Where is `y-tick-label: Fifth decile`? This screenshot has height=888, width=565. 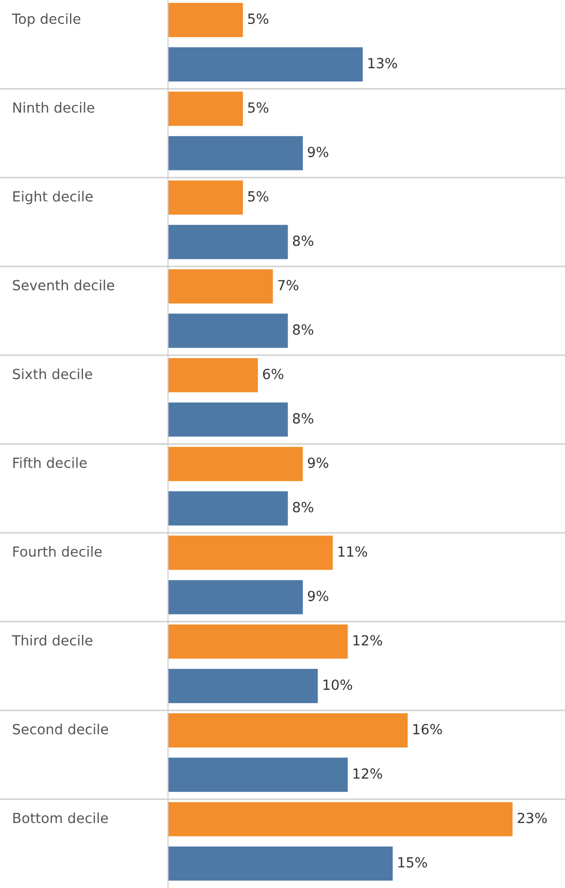 y-tick-label: Fifth decile is located at coordinates (50, 462).